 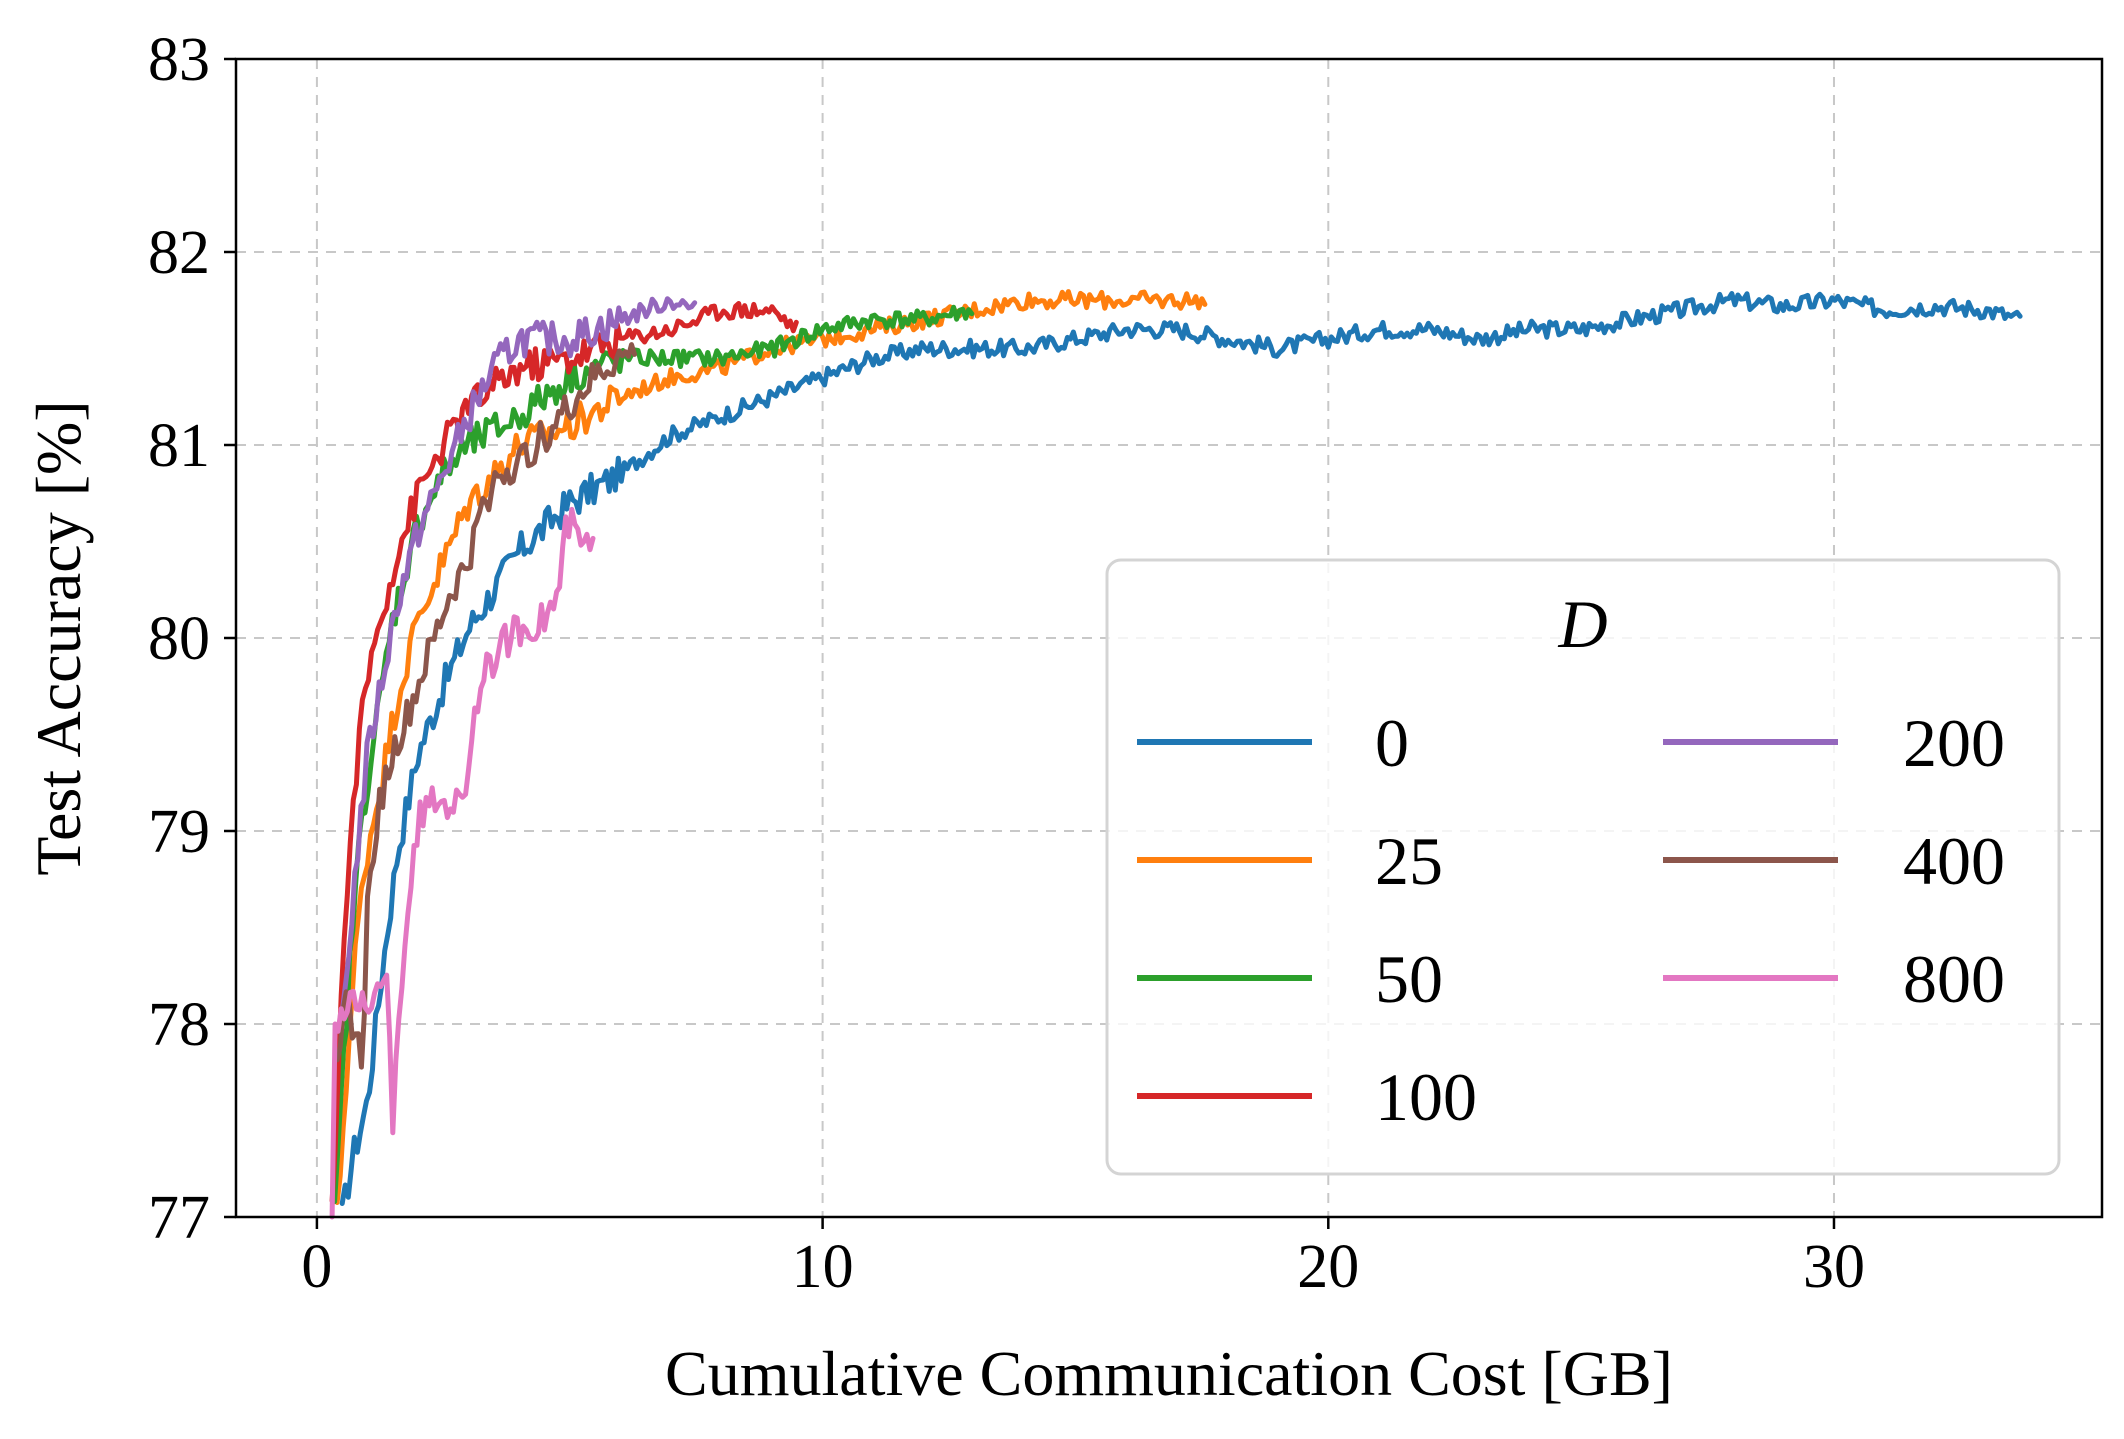 I want to click on x-tick-label: 10, so click(x=823, y=1267).